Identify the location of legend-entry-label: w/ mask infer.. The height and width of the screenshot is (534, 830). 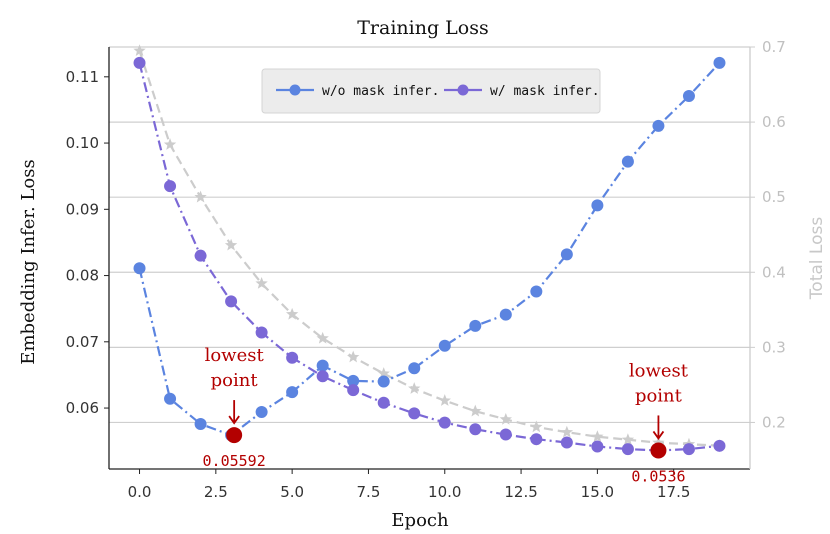
(545, 91).